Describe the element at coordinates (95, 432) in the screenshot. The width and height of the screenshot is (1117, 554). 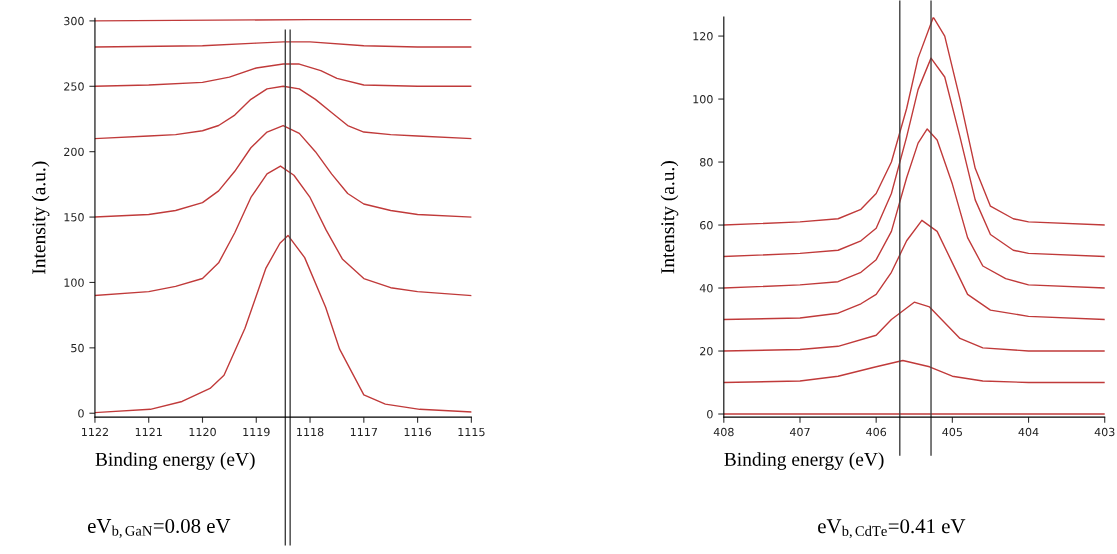
I see `x-tick-label: 1122` at that location.